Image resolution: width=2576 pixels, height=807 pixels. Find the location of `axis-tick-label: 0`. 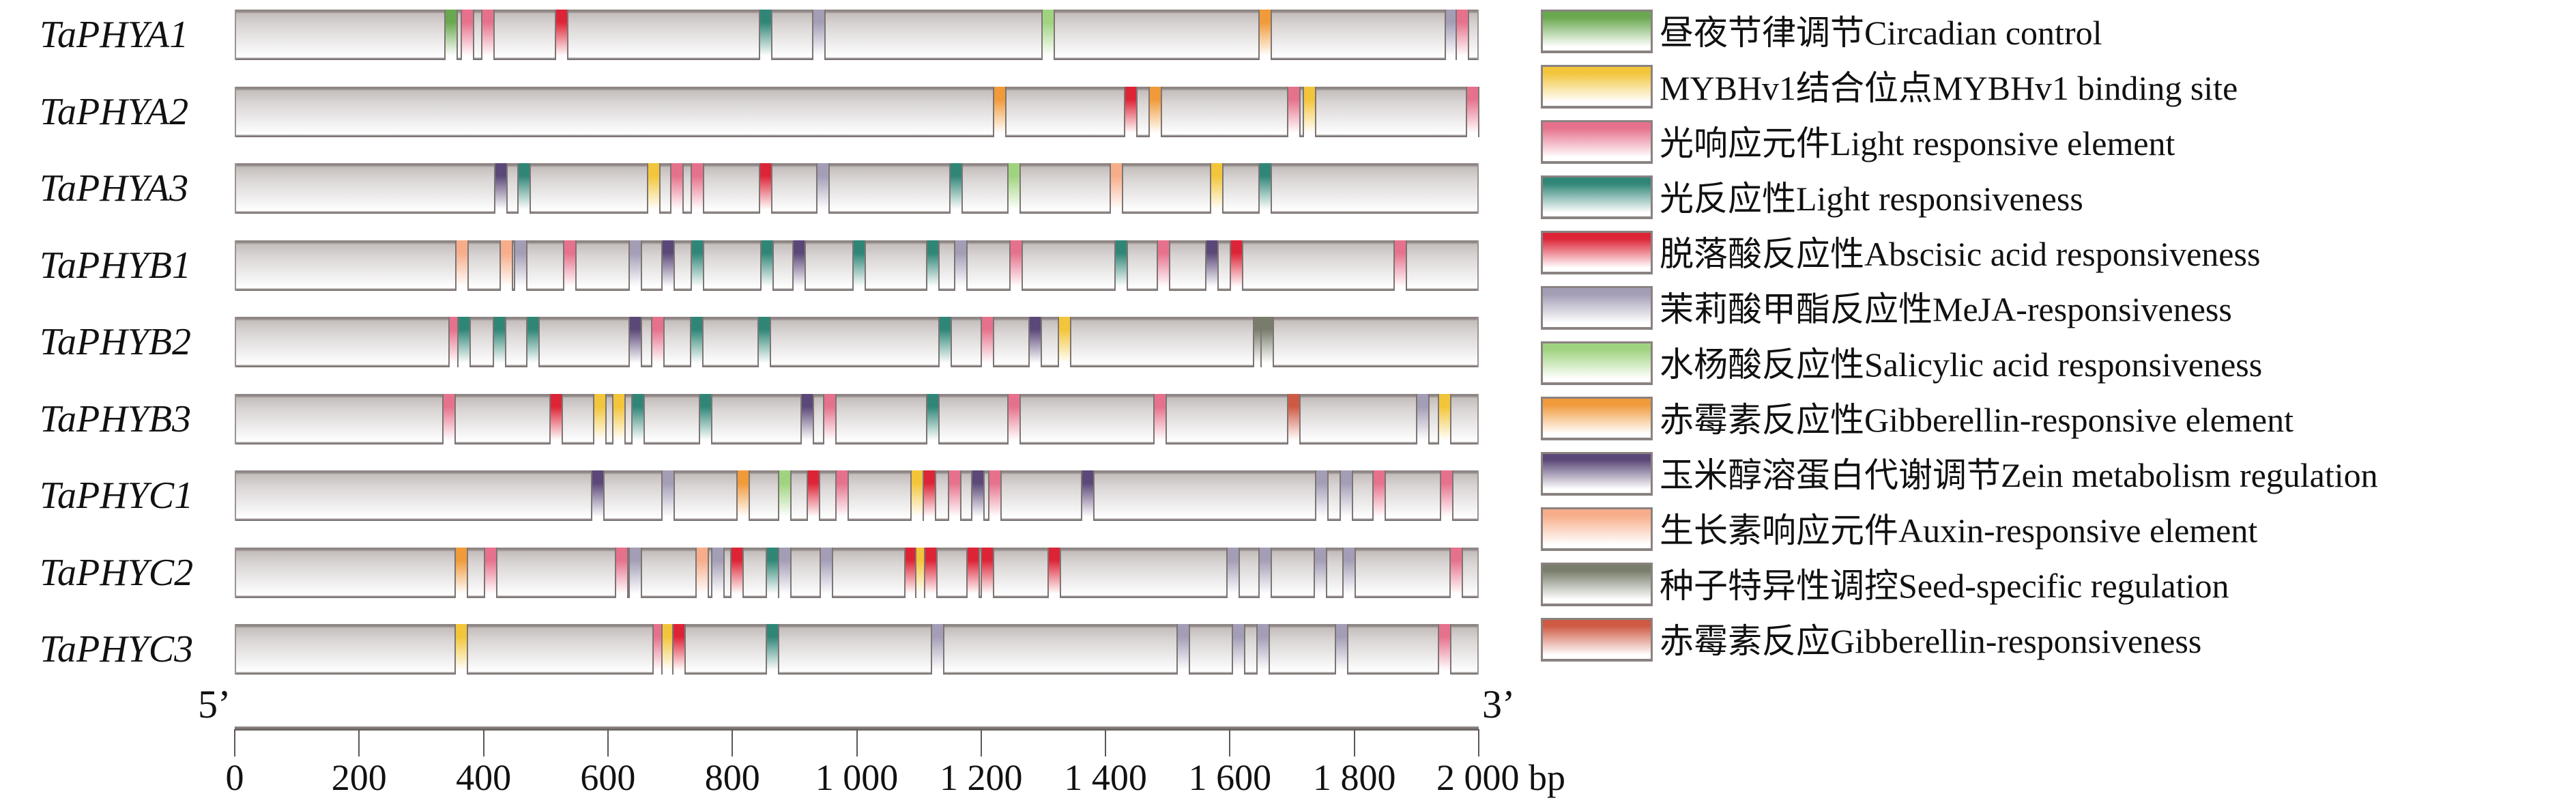

axis-tick-label: 0 is located at coordinates (234, 777).